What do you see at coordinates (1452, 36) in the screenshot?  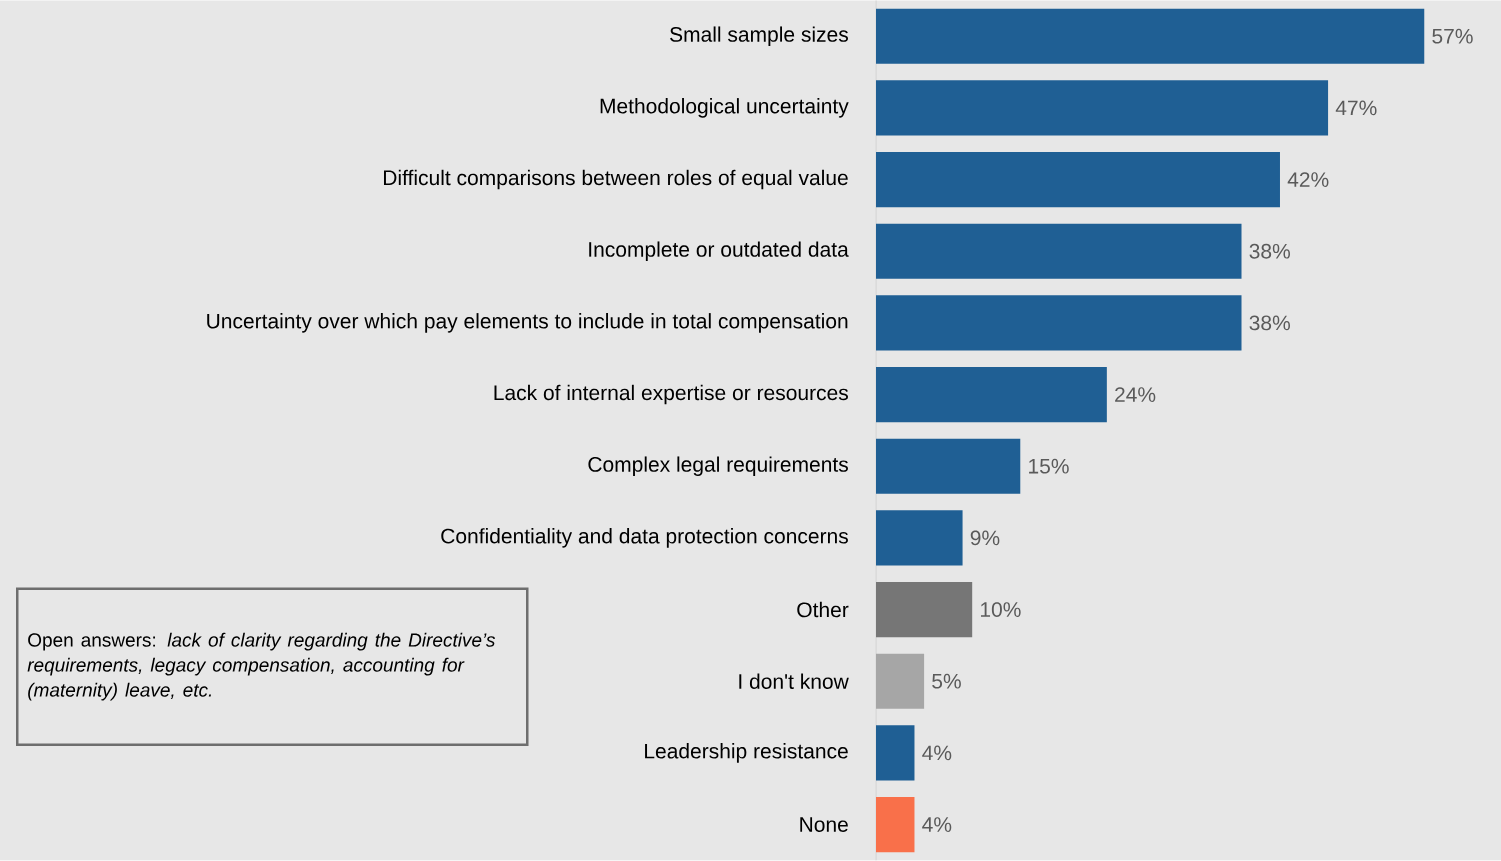 I see `data-label: 57%` at bounding box center [1452, 36].